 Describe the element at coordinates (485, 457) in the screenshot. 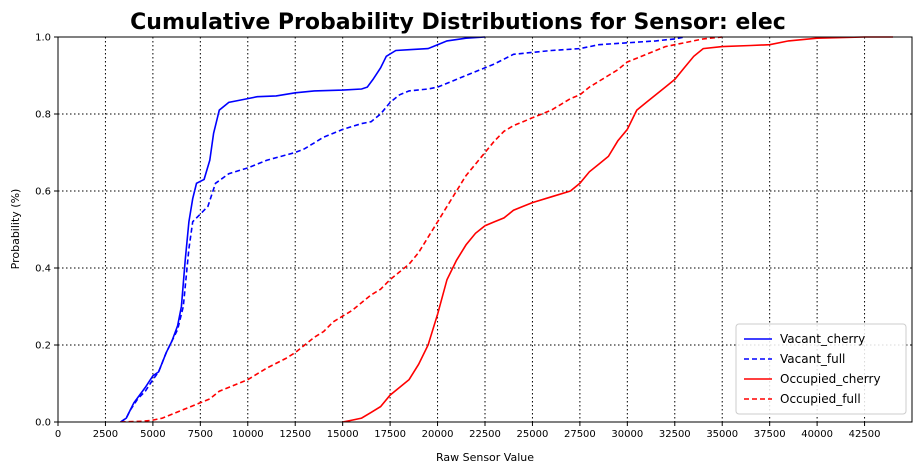

I see `x-axis-label: Raw Sensor Value` at that location.